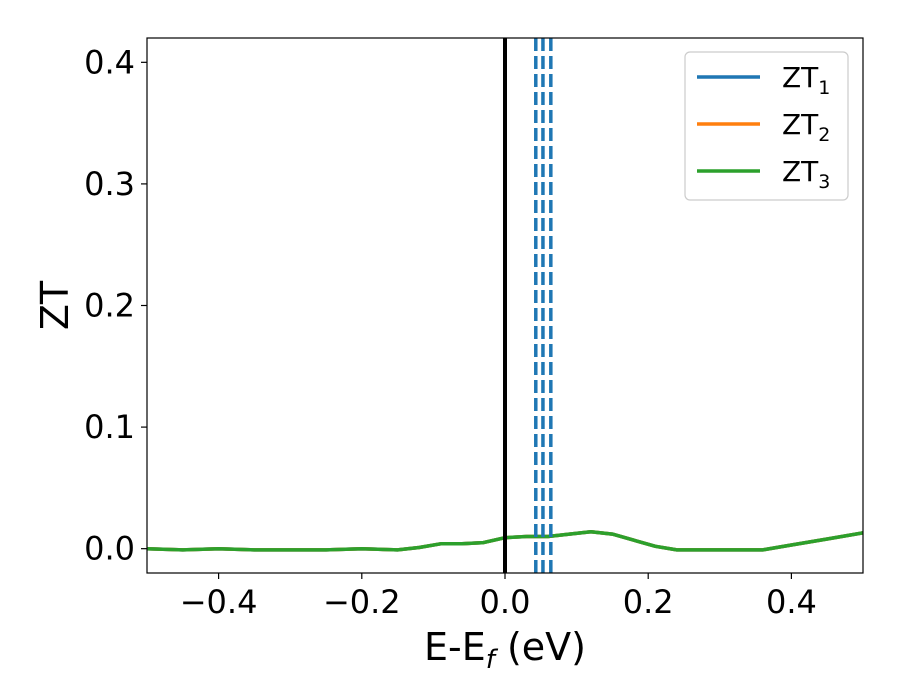 Image resolution: width=900 pixels, height=700 pixels. I want to click on x-tick-label: 0.0, so click(505, 602).